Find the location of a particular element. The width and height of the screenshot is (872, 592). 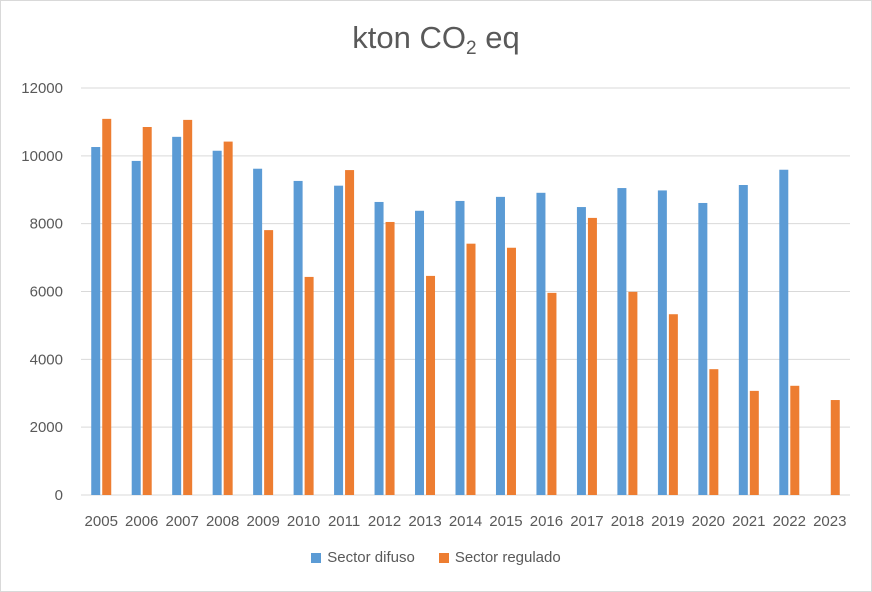

legend-item-difuso: Sector difuso is located at coordinates (363, 557).